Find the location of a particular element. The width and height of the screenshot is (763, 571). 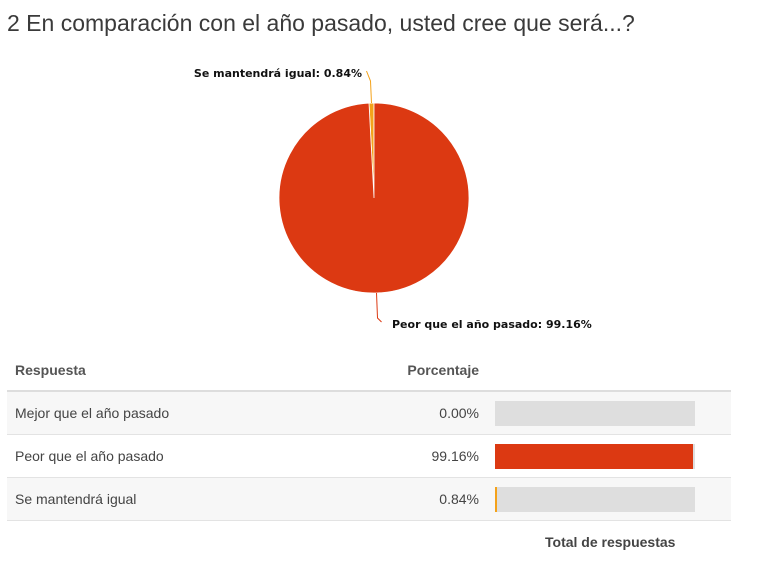

row-percentage: 99.16% is located at coordinates (415, 456).